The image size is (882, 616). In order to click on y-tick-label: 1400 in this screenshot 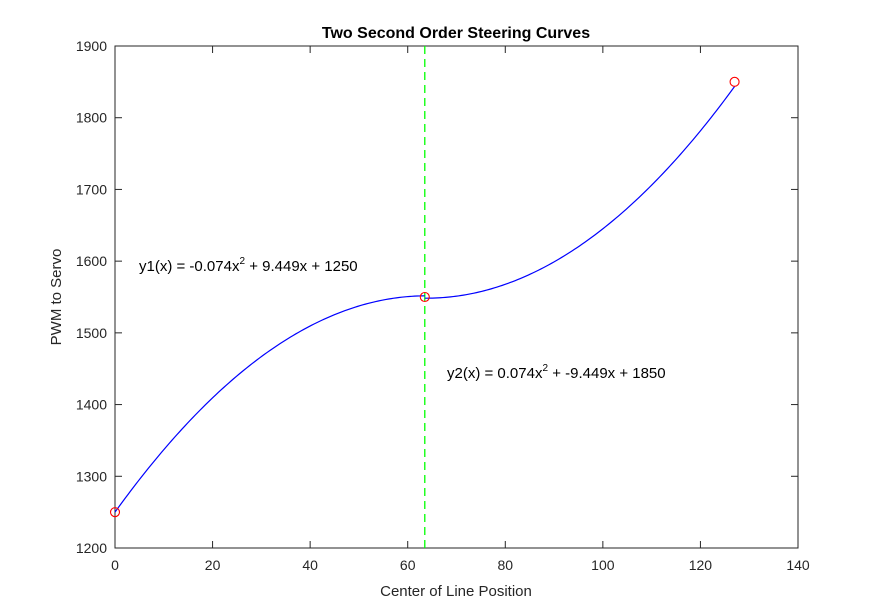, I will do `click(91, 405)`.